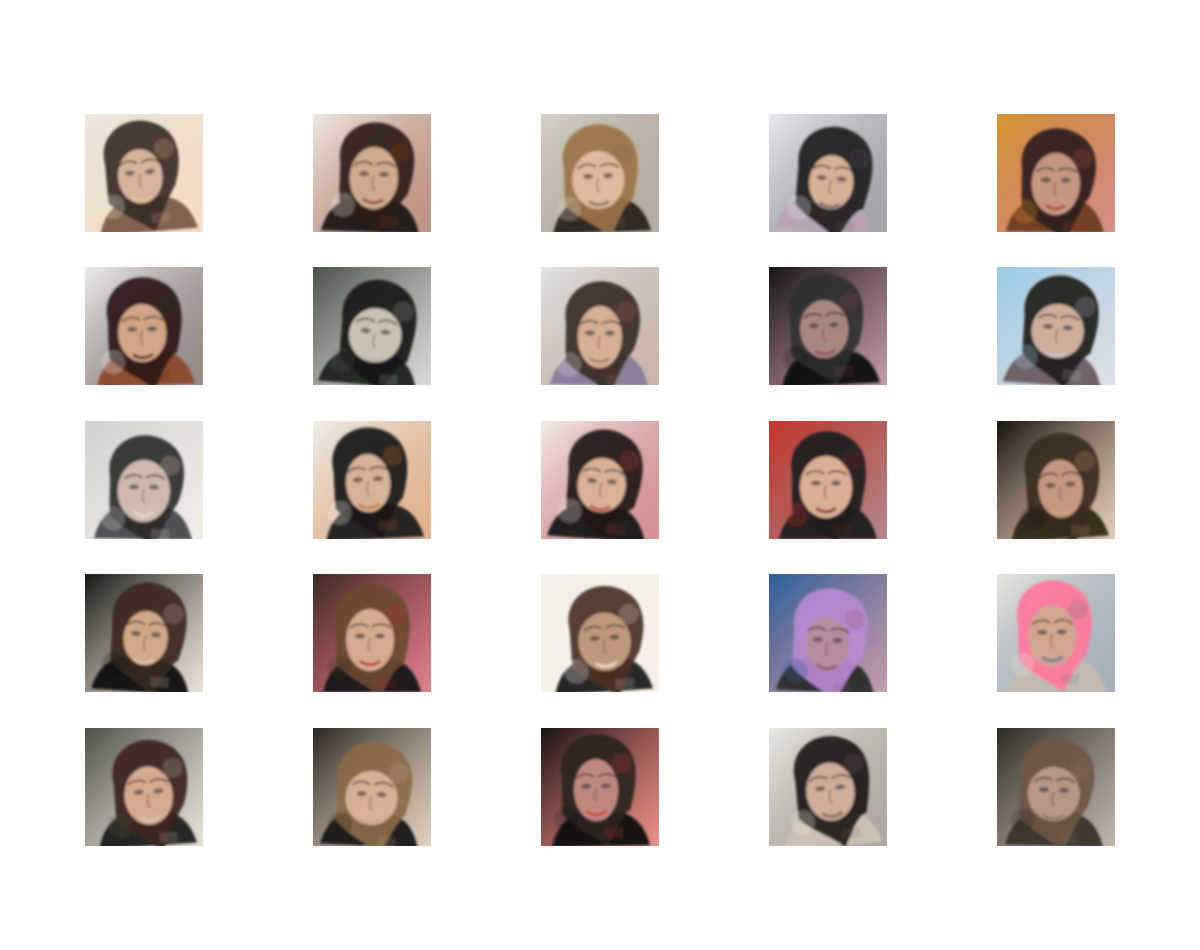 This screenshot has width=1200, height=950. I want to click on face-tile-r1-c3, so click(600, 173).